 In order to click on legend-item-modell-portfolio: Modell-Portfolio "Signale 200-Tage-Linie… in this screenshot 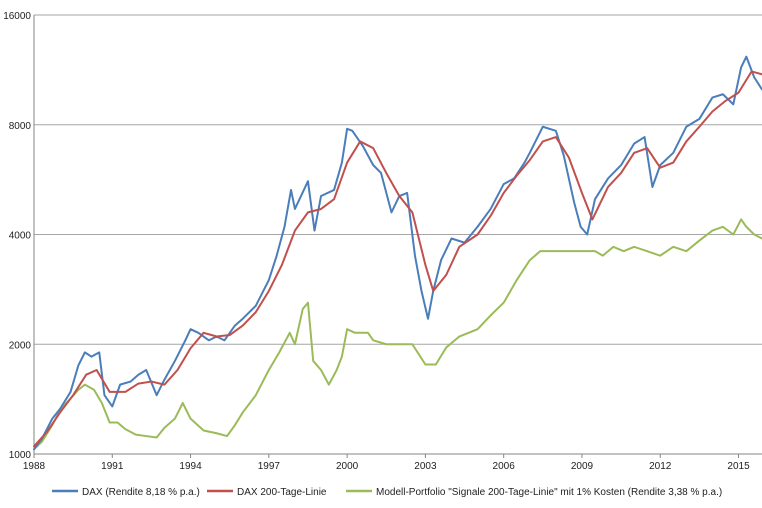, I will do `click(534, 492)`.